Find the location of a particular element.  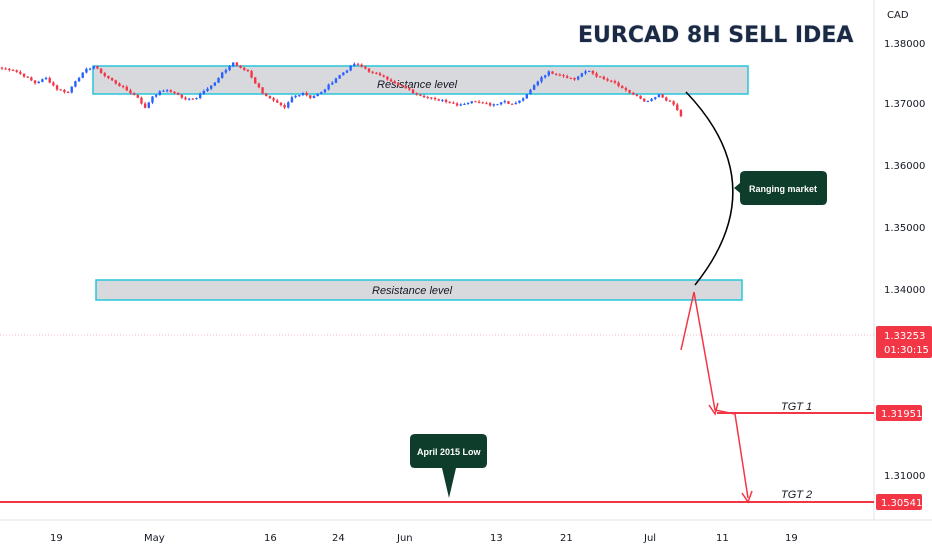

upper-resistance-label: Resistance level is located at coordinates (417, 85).